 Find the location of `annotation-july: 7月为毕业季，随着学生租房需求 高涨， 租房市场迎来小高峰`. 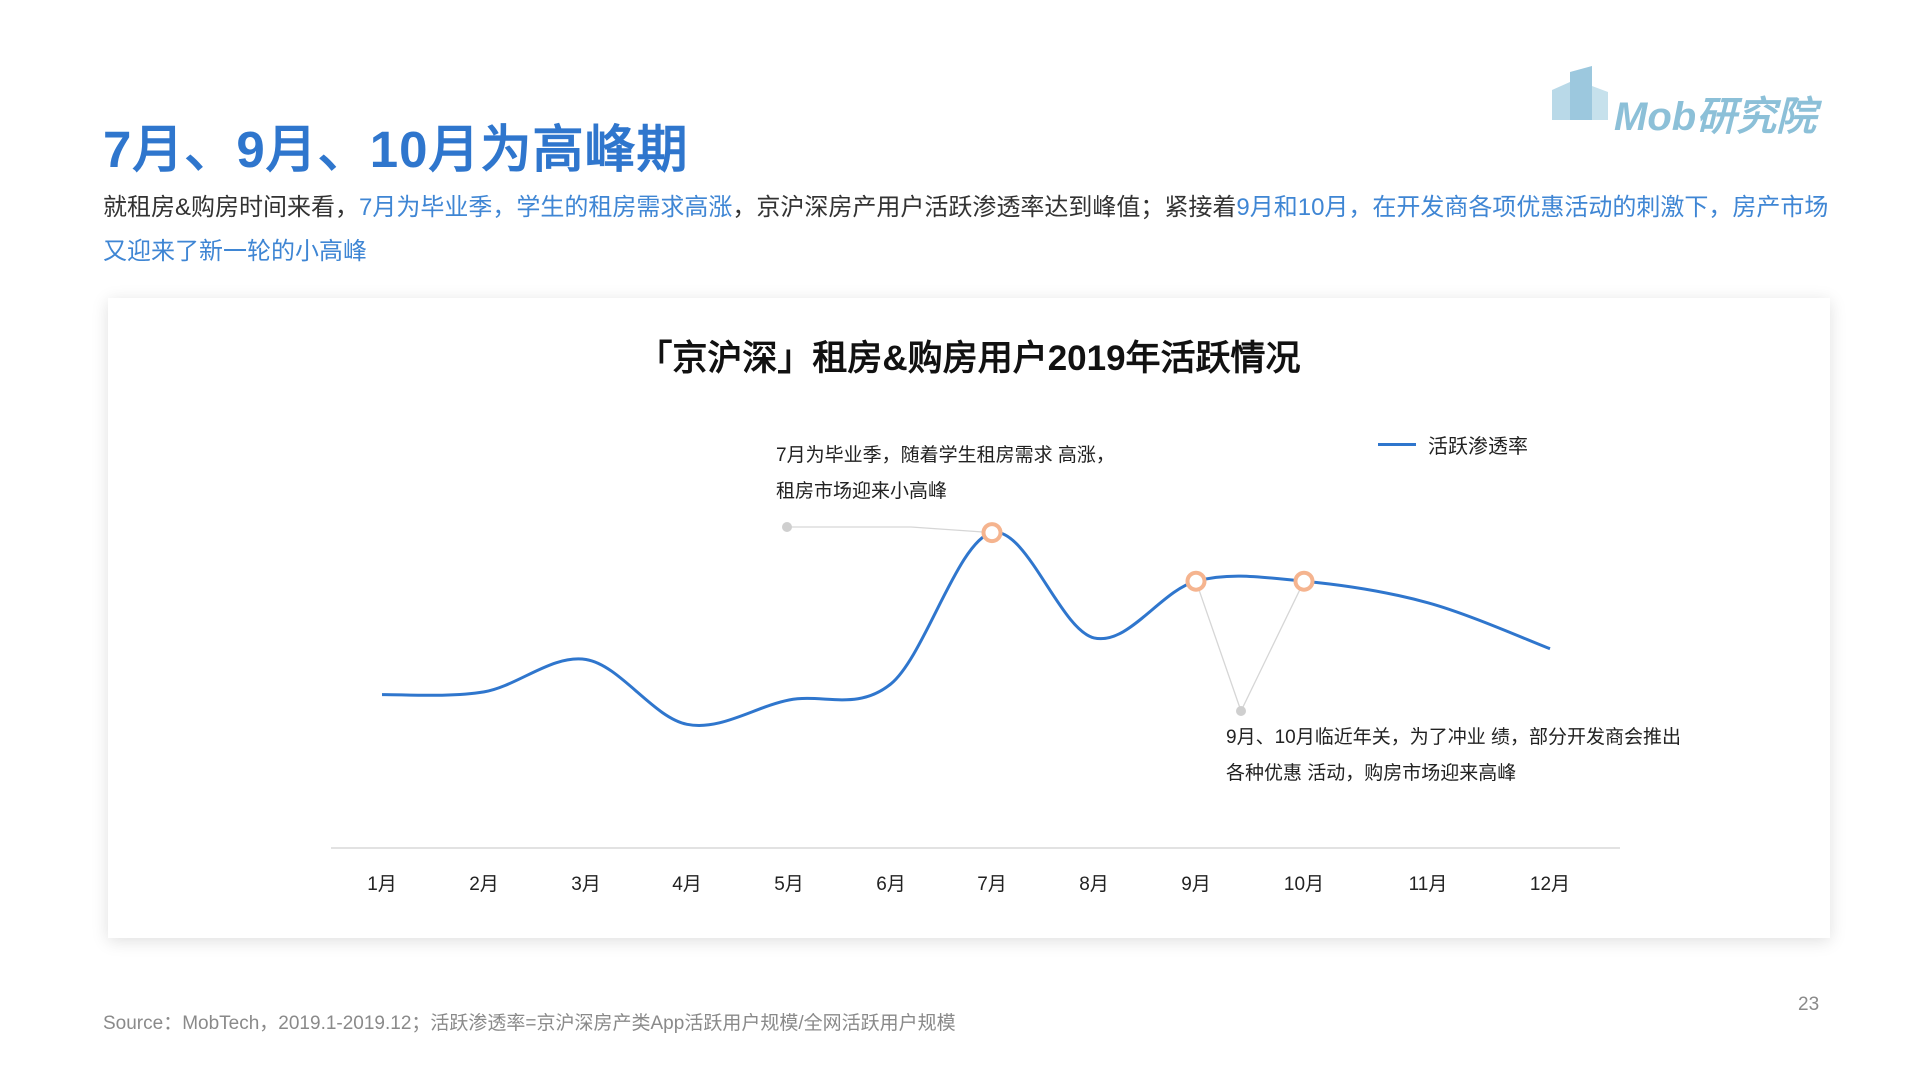

annotation-july: 7月为毕业季，随着学生租房需求 高涨， 租房市场迎来小高峰 is located at coordinates (945, 474).